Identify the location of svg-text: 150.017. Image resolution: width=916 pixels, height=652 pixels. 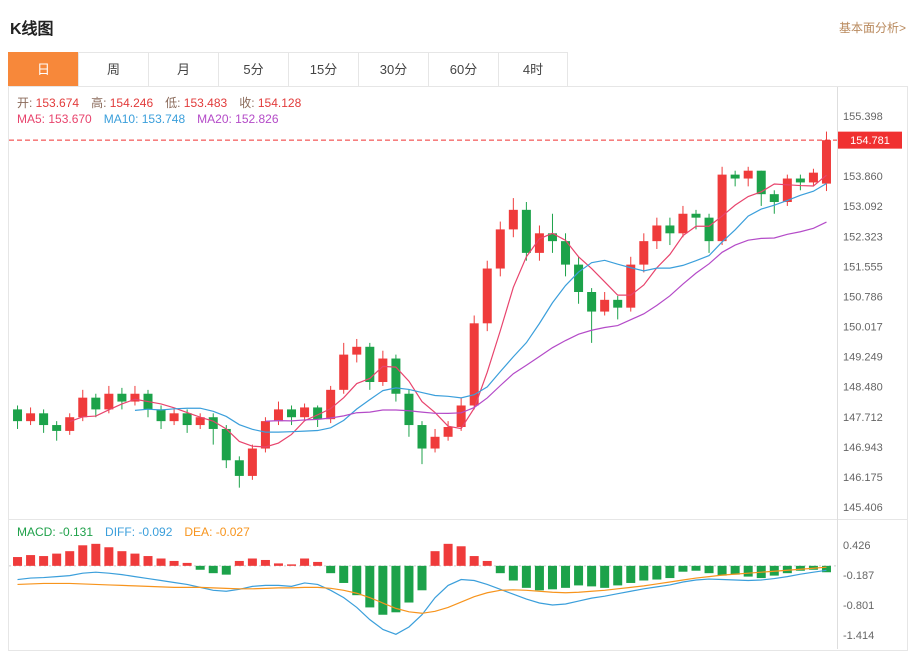
(863, 328).